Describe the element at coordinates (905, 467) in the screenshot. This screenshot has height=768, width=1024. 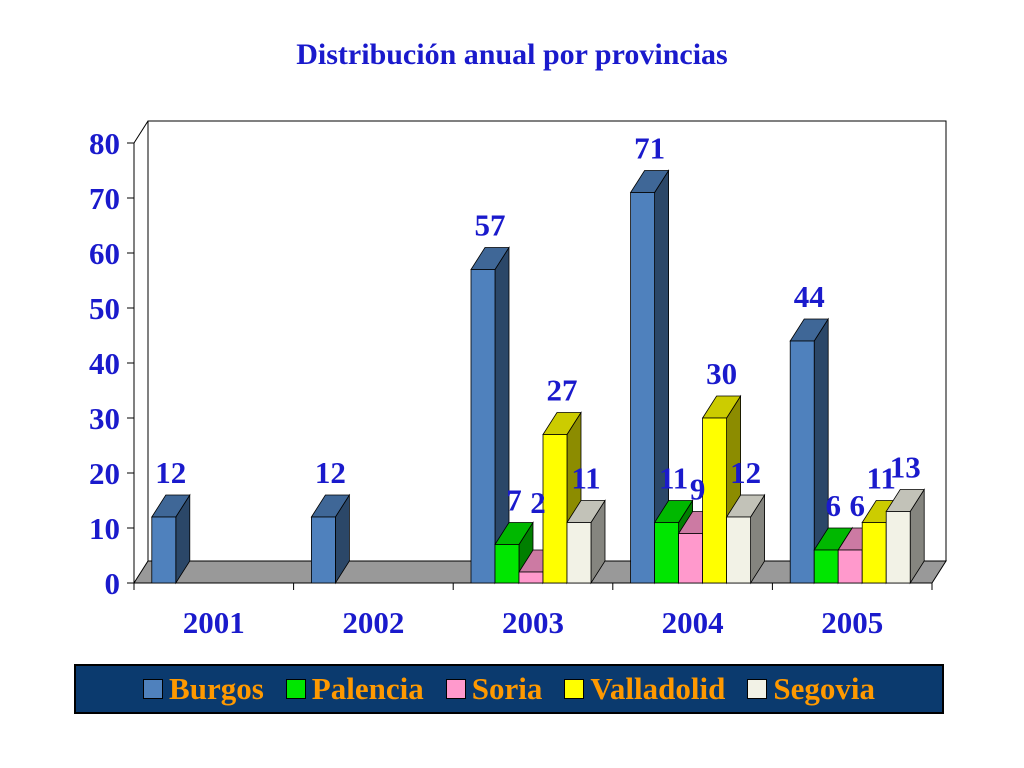
I see `data-label-segovia-2005: 13` at that location.